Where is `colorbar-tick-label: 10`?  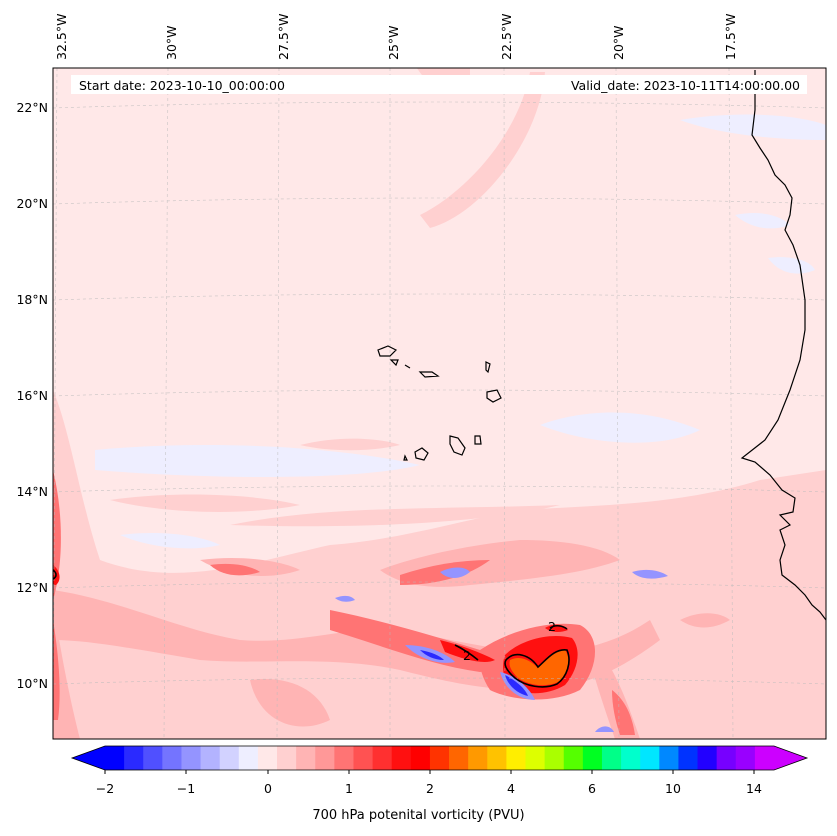
colorbar-tick-label: 10 is located at coordinates (673, 788).